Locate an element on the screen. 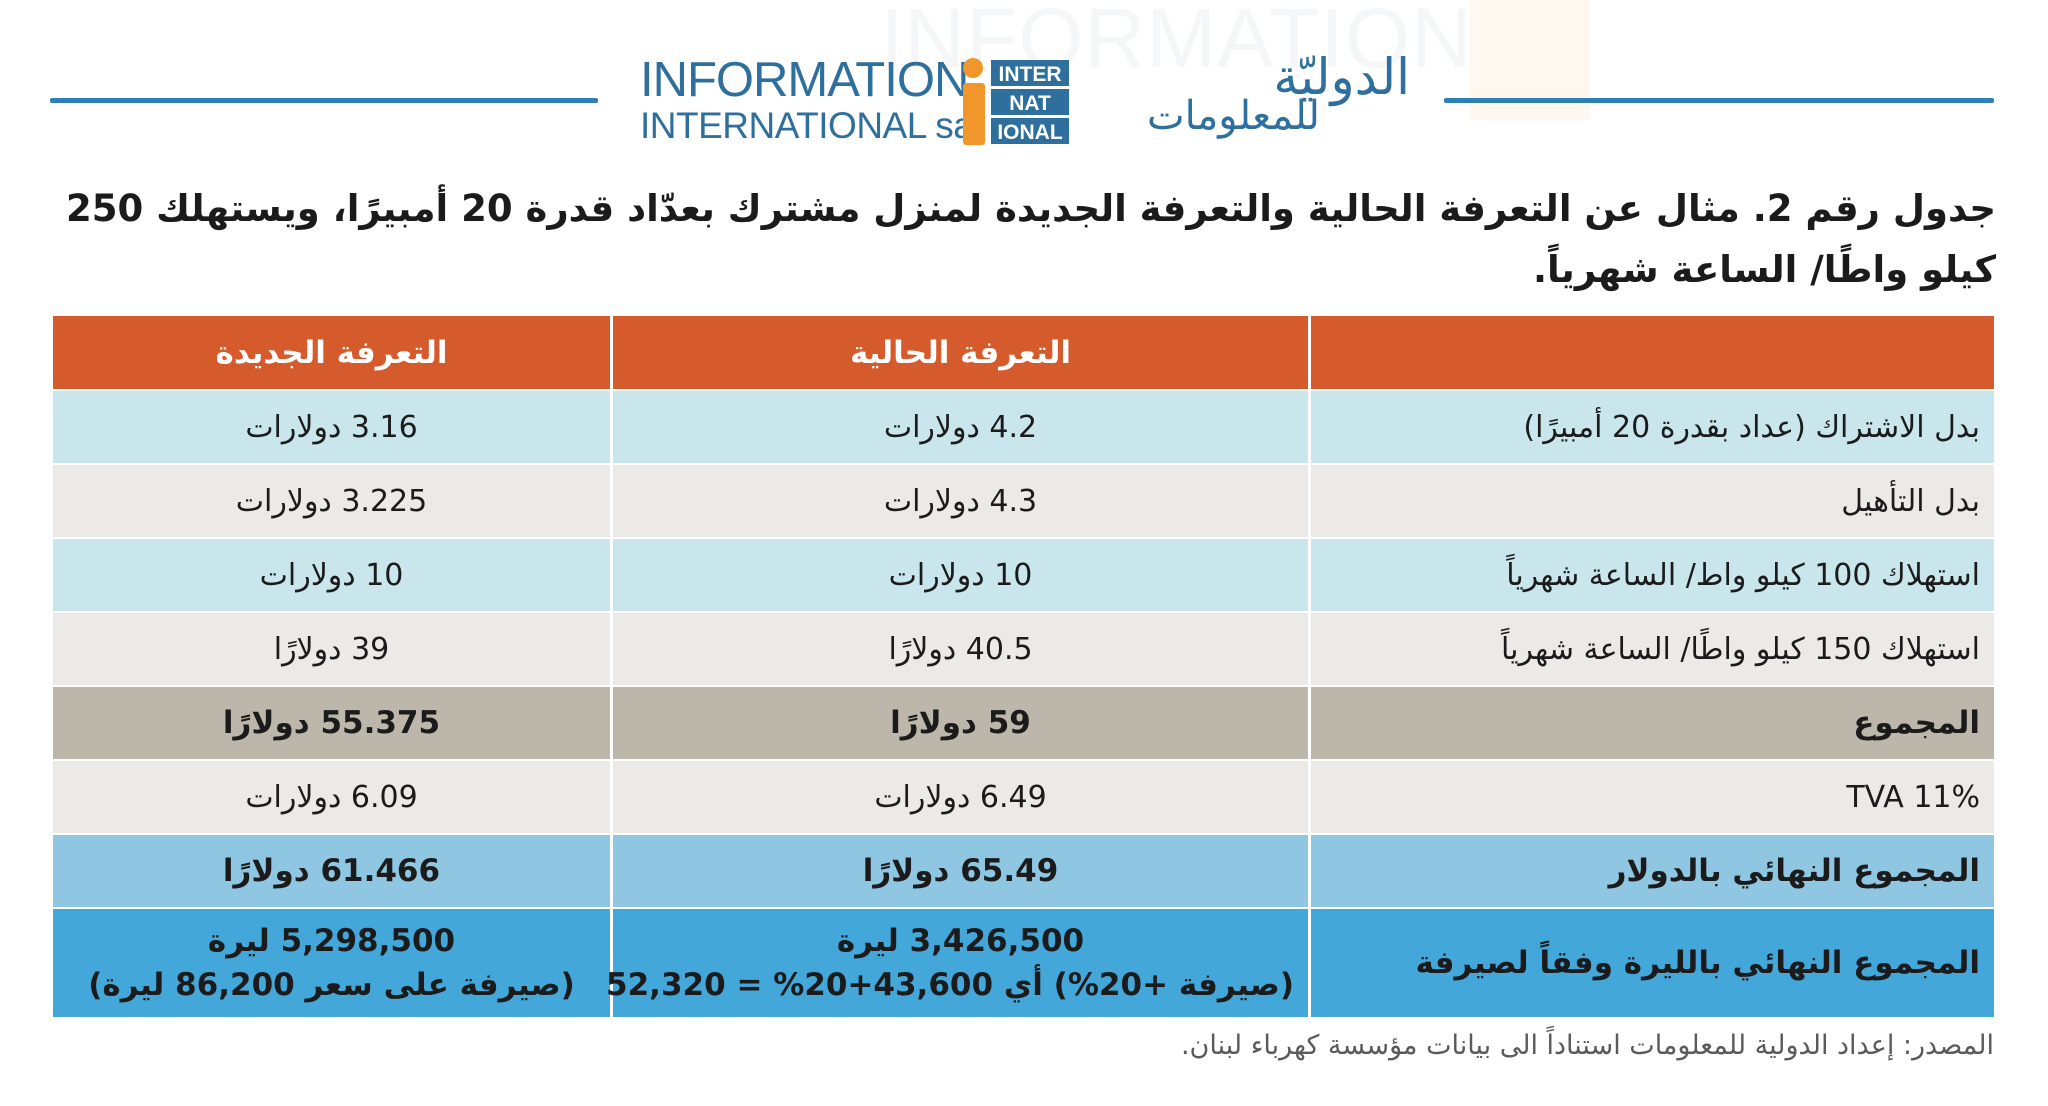 The height and width of the screenshot is (1106, 2048). row-label: بدل الاشتراك (عداد بقدرة 20 أمبيرًا) is located at coordinates (1652, 427).